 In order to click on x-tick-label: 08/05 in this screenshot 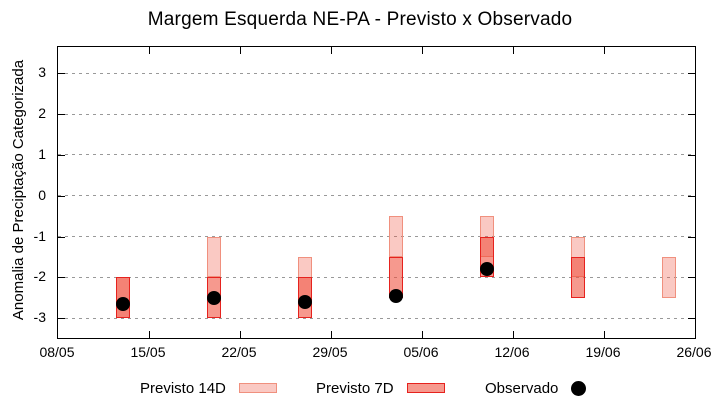, I will do `click(57, 352)`.